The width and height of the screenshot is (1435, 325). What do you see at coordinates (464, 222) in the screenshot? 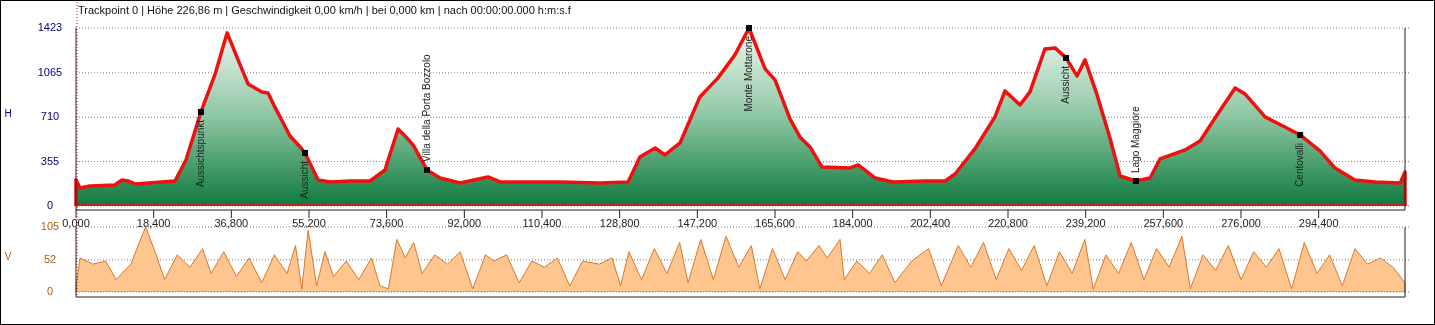
I see `x-tick-label: 92,000` at bounding box center [464, 222].